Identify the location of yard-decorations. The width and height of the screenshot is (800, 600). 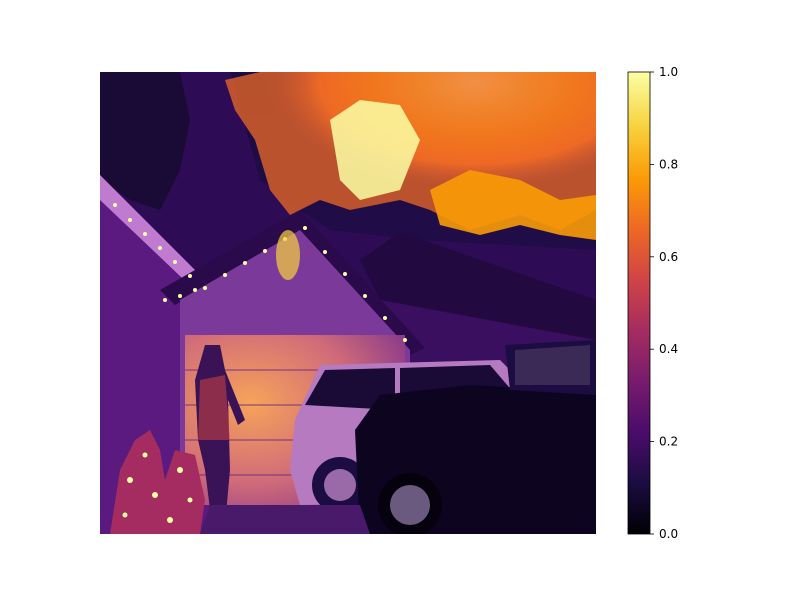
(157, 482).